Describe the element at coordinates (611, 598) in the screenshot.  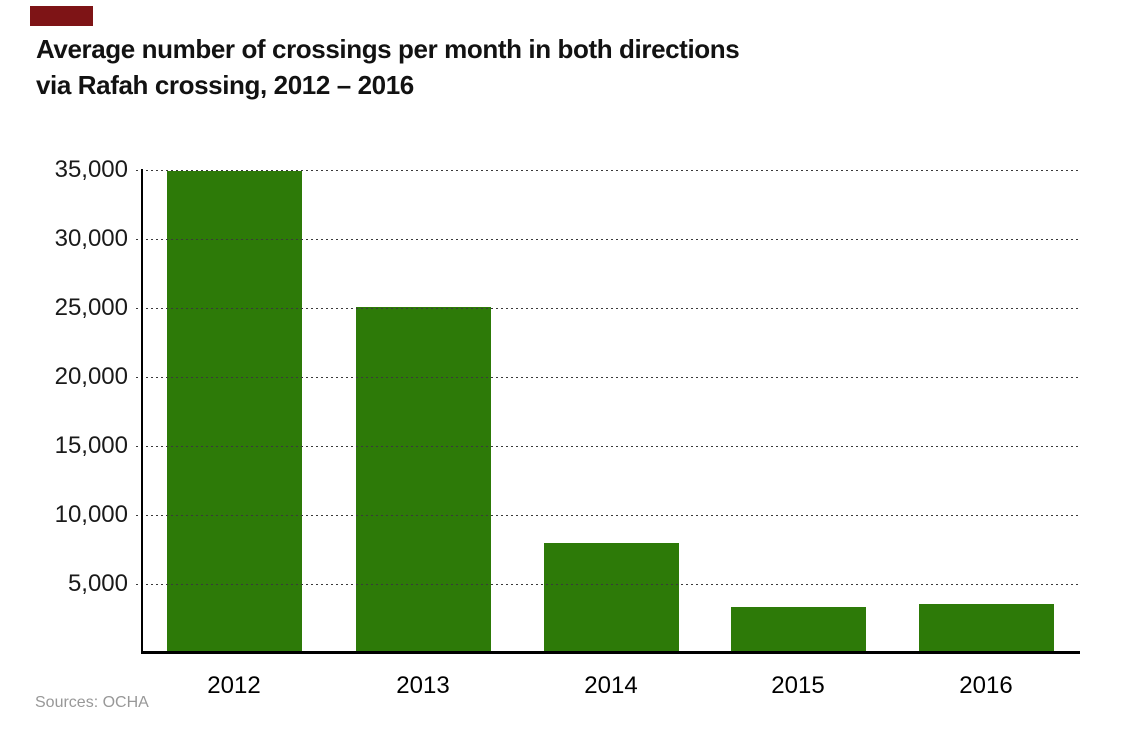
I see `bar-2014` at that location.